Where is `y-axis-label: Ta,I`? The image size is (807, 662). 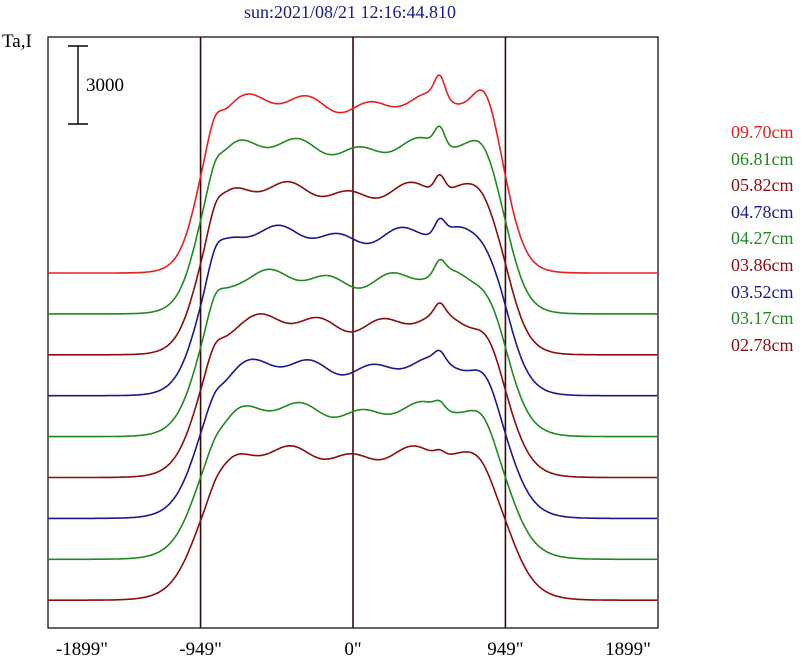 y-axis-label: Ta,I is located at coordinates (17, 41).